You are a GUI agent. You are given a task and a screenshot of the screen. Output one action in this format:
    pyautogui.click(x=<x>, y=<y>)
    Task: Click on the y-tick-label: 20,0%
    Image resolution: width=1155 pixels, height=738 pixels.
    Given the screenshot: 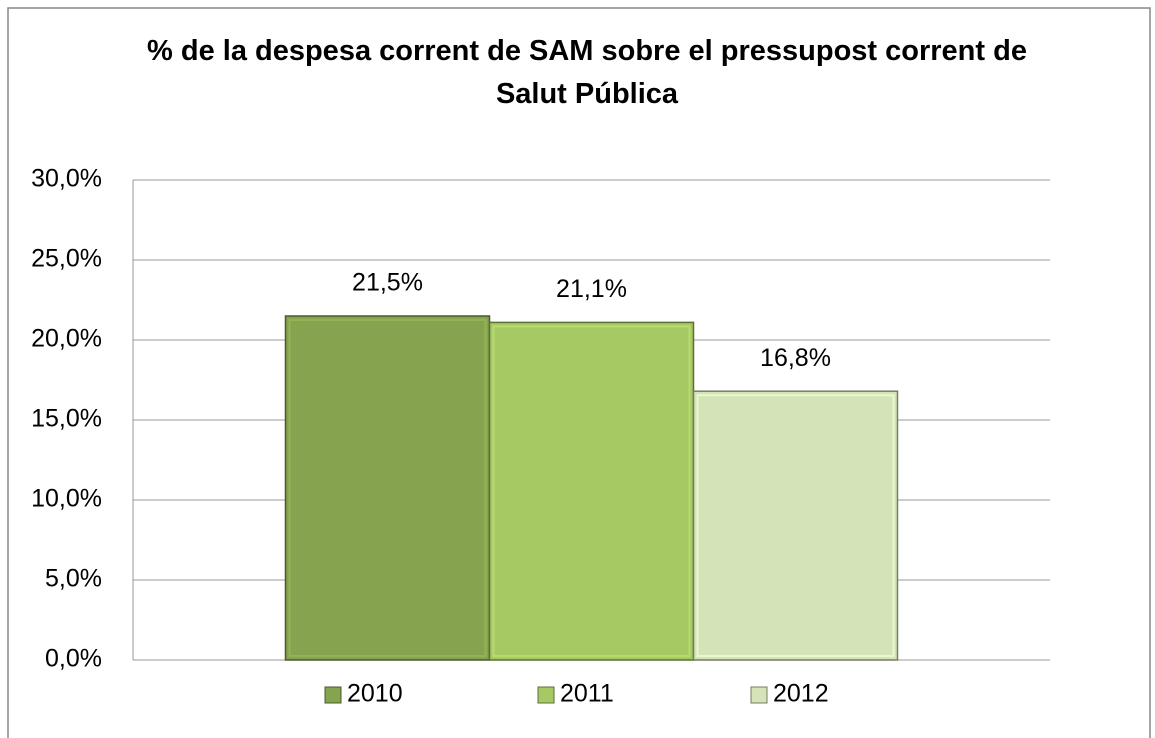 What is the action you would take?
    pyautogui.click(x=66, y=339)
    